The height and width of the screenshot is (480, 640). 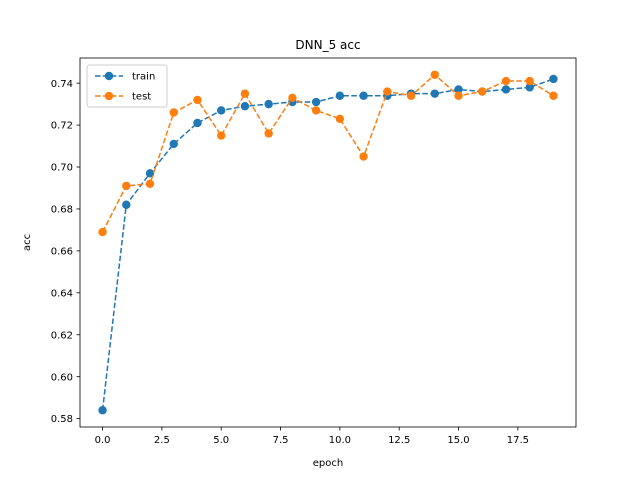 I want to click on legend-marker-train, so click(x=109, y=76).